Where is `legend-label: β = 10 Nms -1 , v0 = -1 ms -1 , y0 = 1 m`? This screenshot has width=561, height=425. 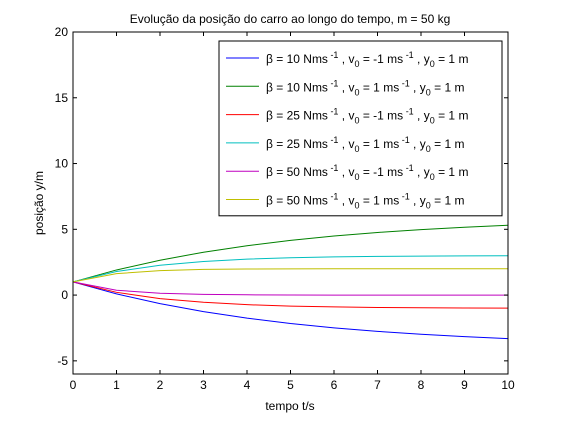 legend-label: β = 10 Nms -1 , v0 = -1 ms -1 , y0 = 1 m is located at coordinates (367, 59).